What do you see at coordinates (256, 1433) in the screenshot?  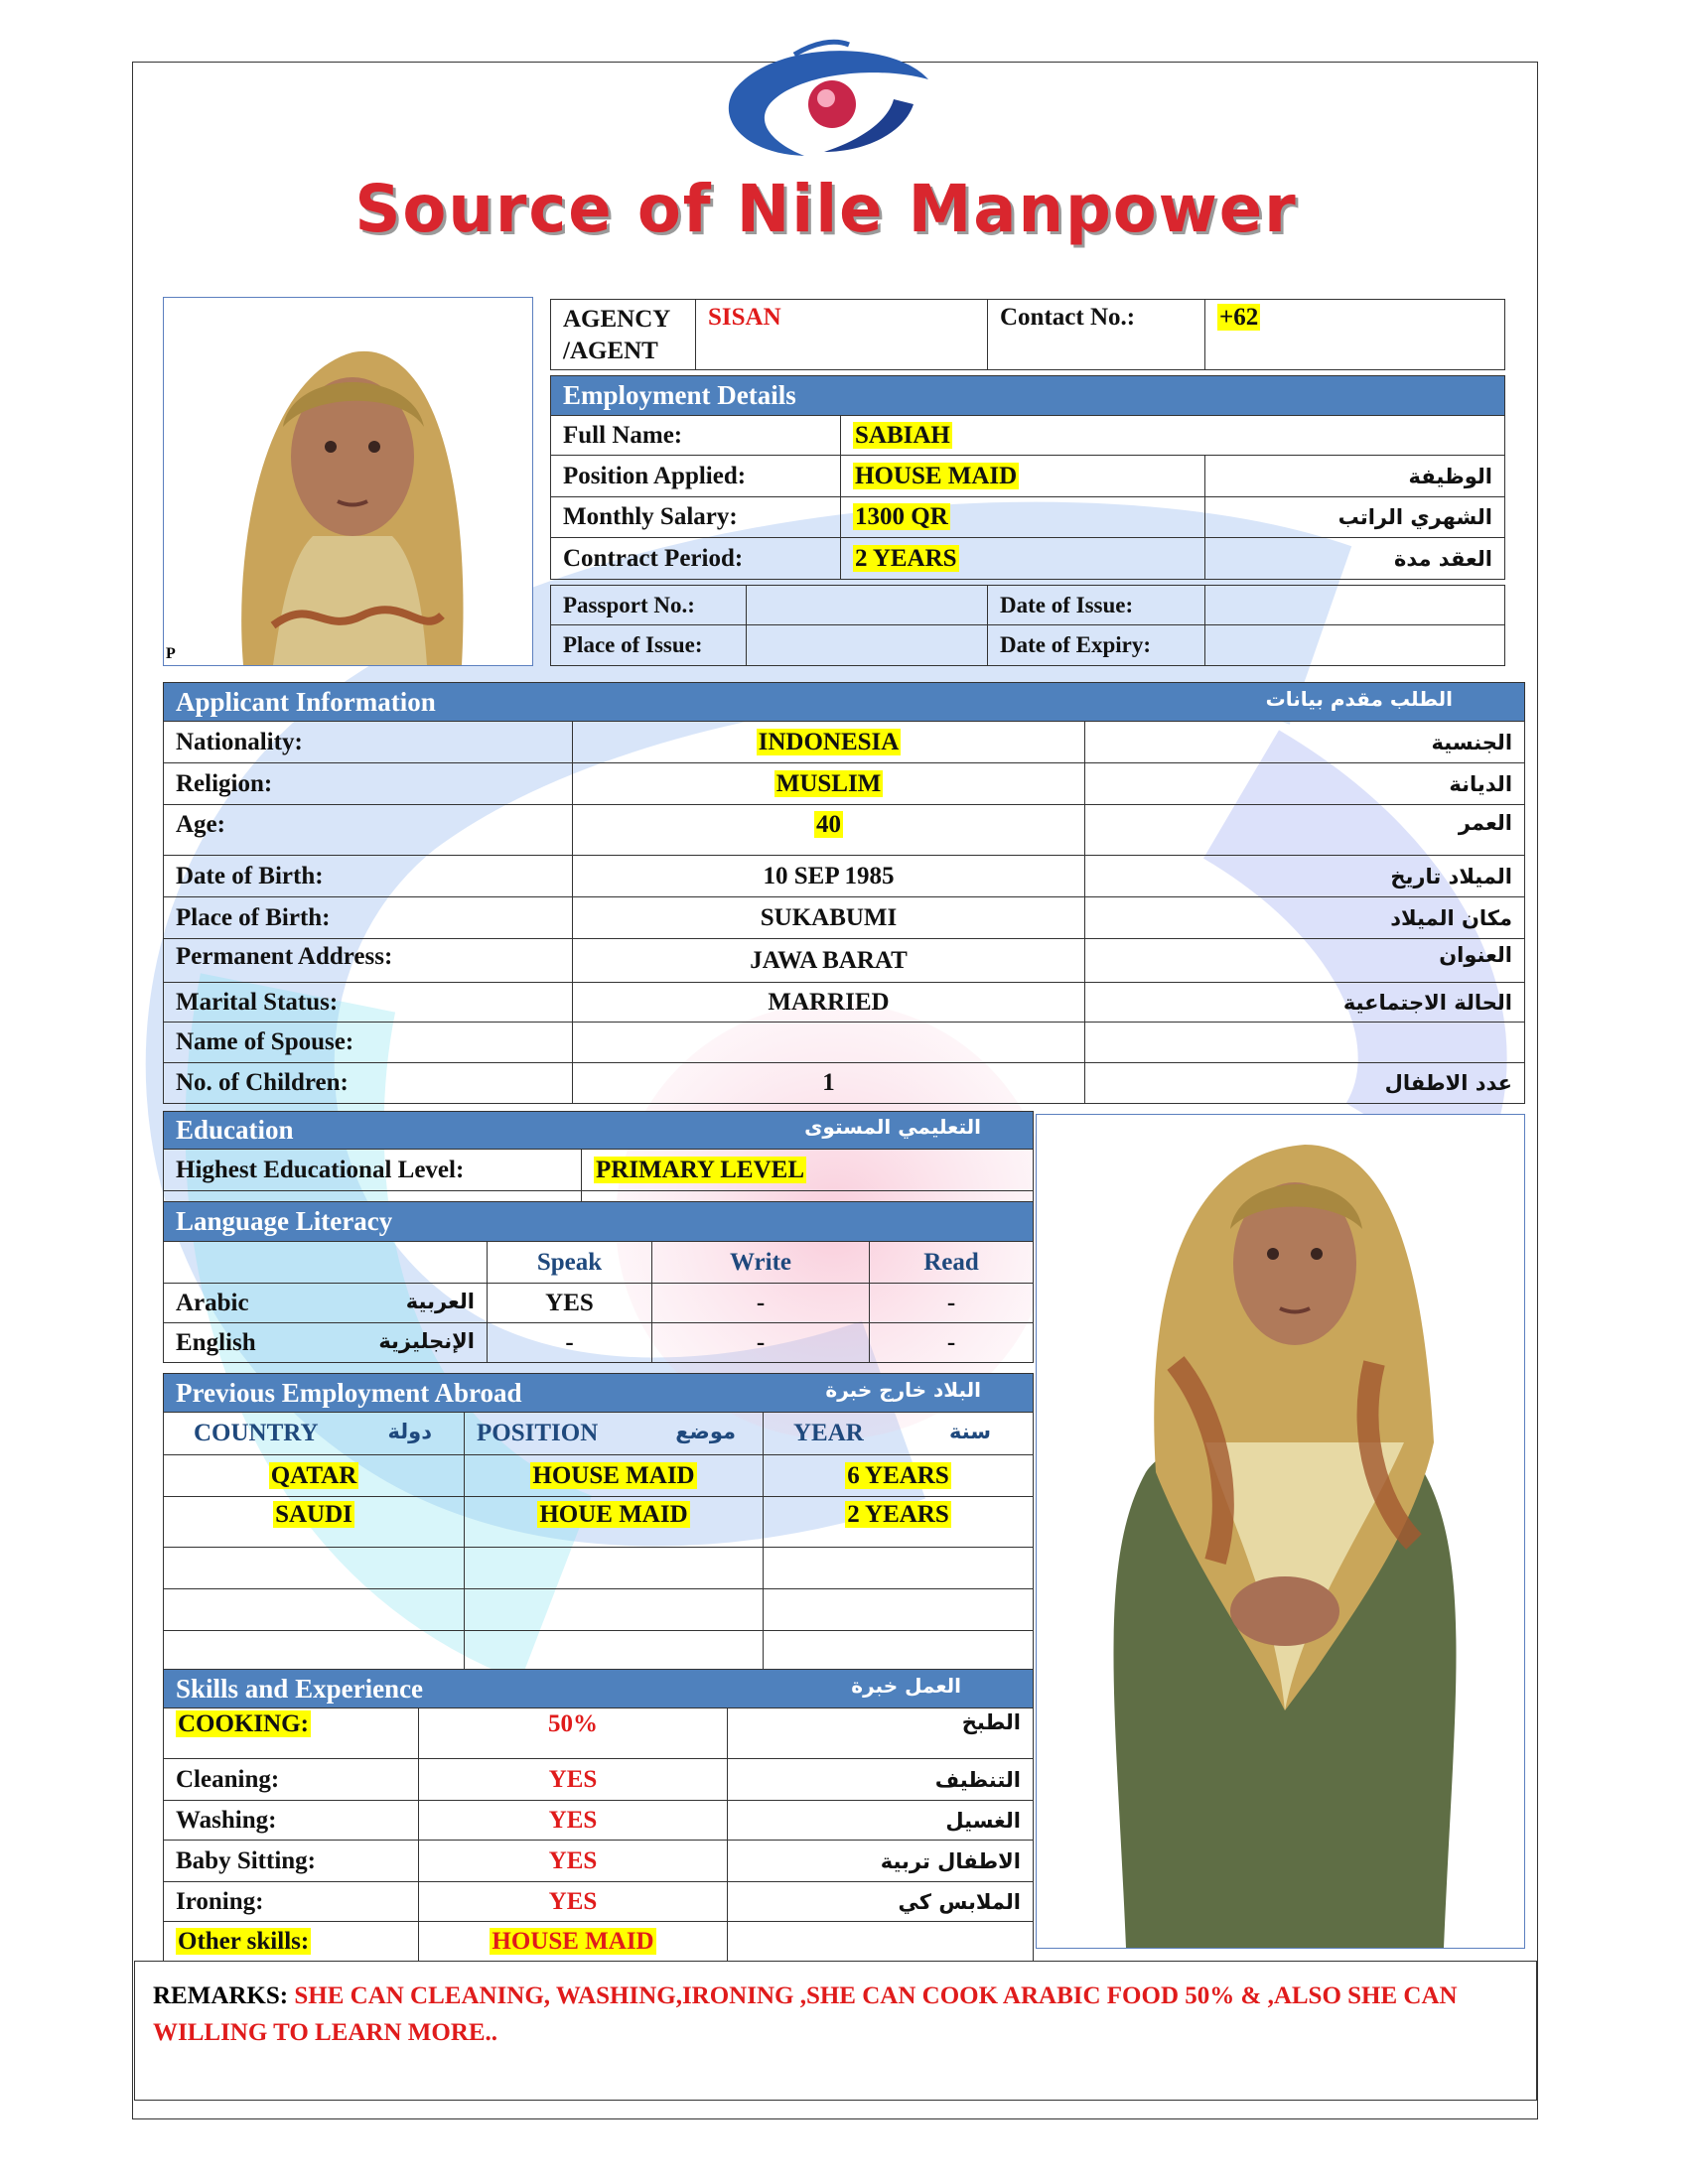 I see `country-column: COUNTRY` at bounding box center [256, 1433].